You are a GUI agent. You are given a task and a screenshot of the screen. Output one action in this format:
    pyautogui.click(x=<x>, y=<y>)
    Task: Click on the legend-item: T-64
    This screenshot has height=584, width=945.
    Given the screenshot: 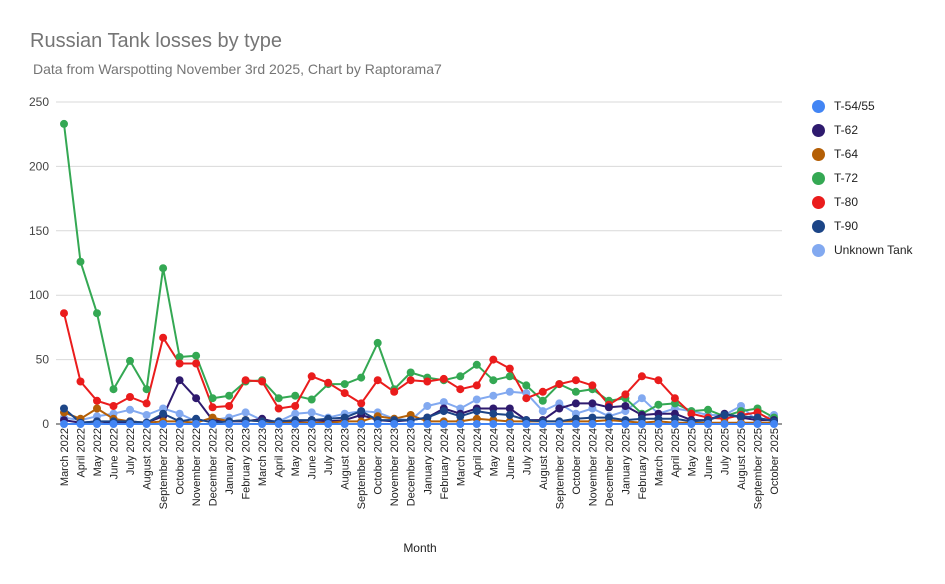 What is the action you would take?
    pyautogui.click(x=862, y=154)
    